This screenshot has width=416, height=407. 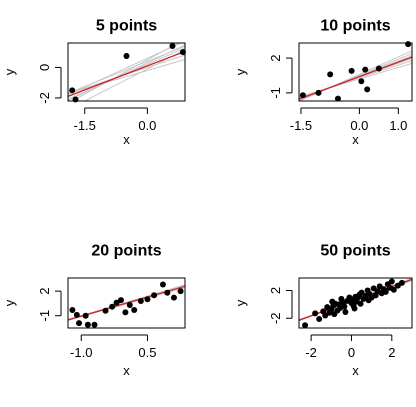 I want to click on panel-2: 10 points -1.5 0.0 1.0 -1 2 x y, so click(x=323, y=82).